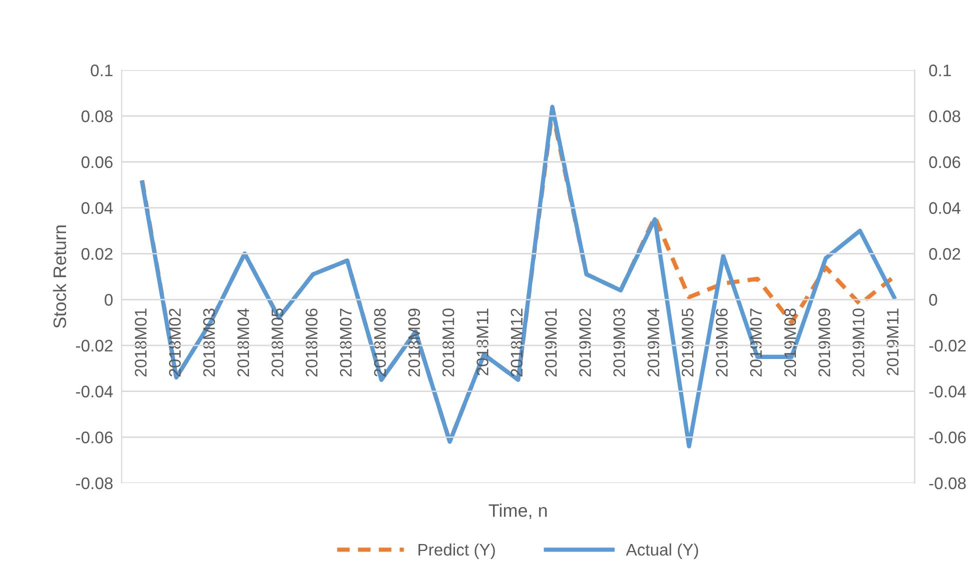 The height and width of the screenshot is (561, 973). What do you see at coordinates (947, 346) in the screenshot?
I see `y2-tick-label: -0.02` at bounding box center [947, 346].